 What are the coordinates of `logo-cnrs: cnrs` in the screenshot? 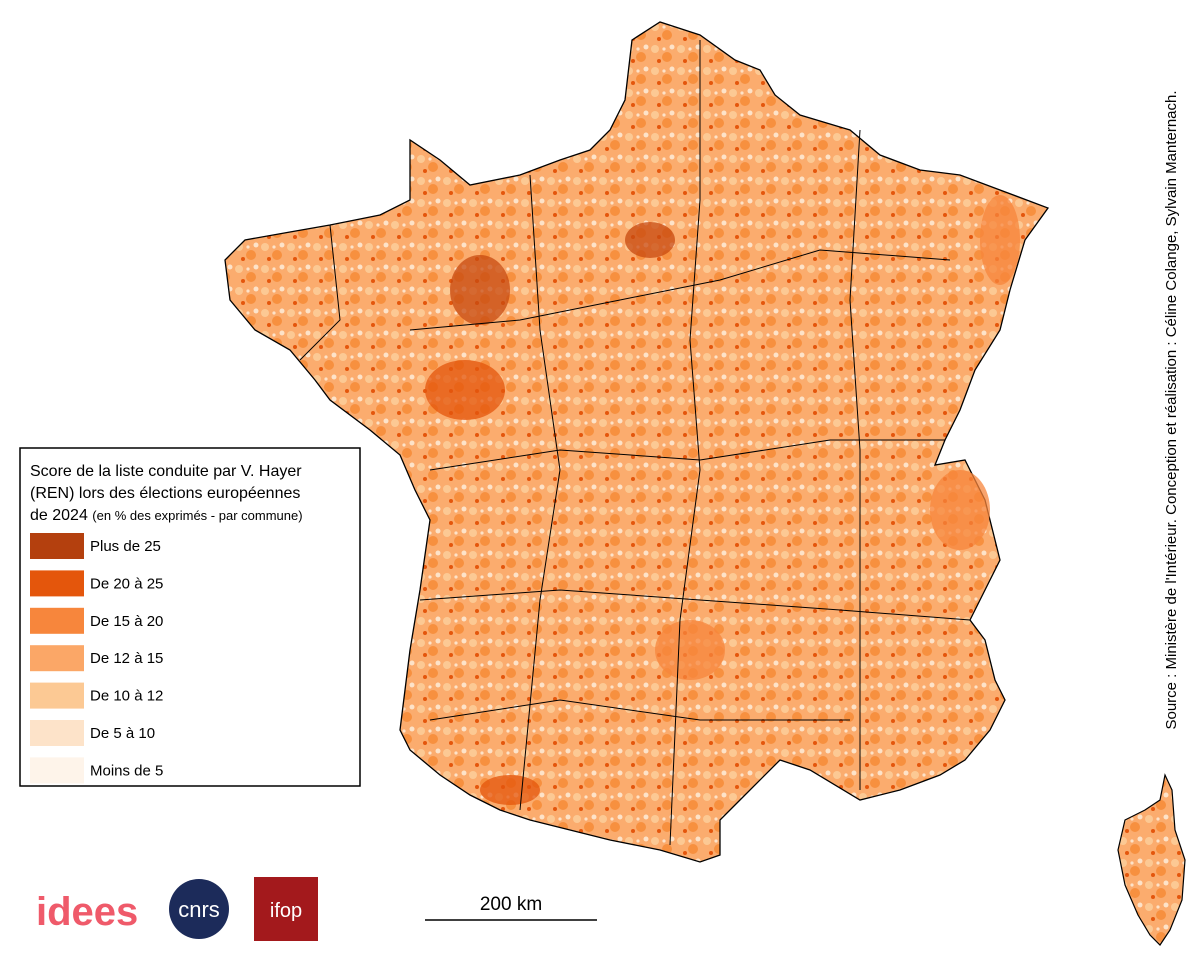 It's located at (199, 909).